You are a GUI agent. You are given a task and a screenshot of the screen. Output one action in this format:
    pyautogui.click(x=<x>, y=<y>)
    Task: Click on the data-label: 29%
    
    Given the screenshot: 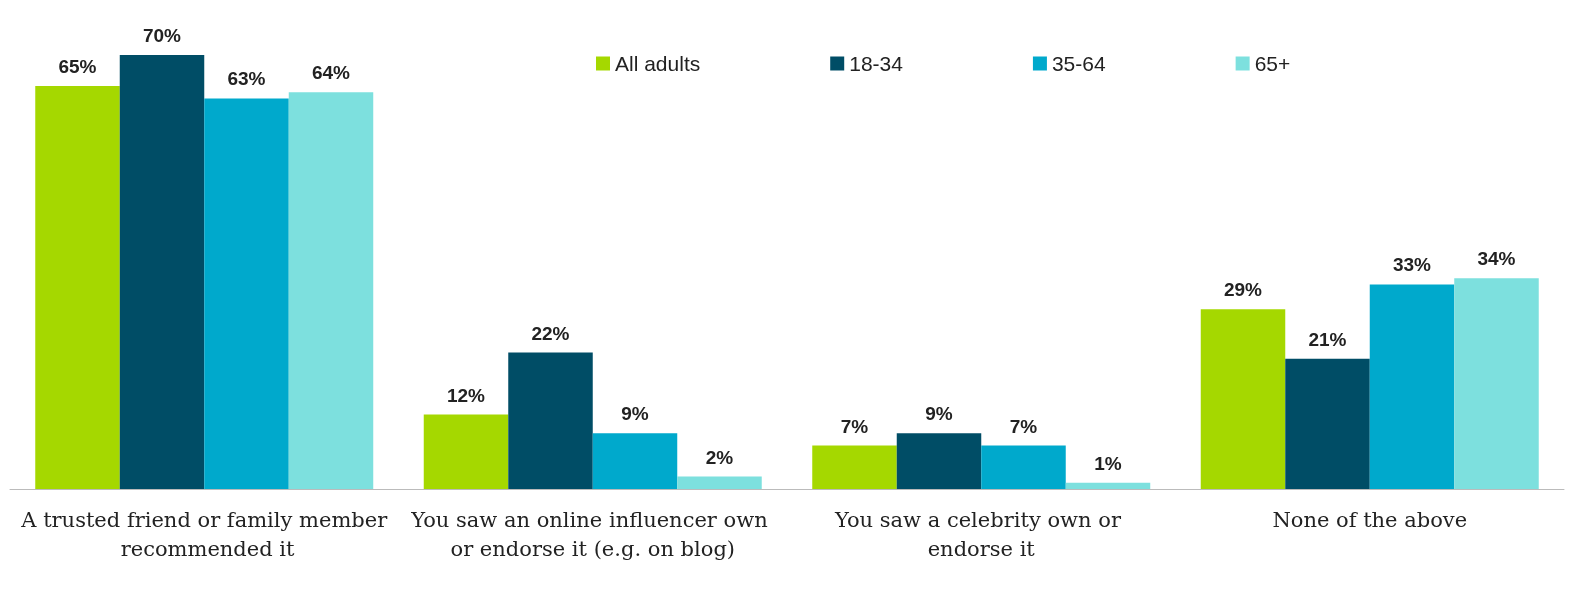 What is the action you would take?
    pyautogui.click(x=1243, y=290)
    